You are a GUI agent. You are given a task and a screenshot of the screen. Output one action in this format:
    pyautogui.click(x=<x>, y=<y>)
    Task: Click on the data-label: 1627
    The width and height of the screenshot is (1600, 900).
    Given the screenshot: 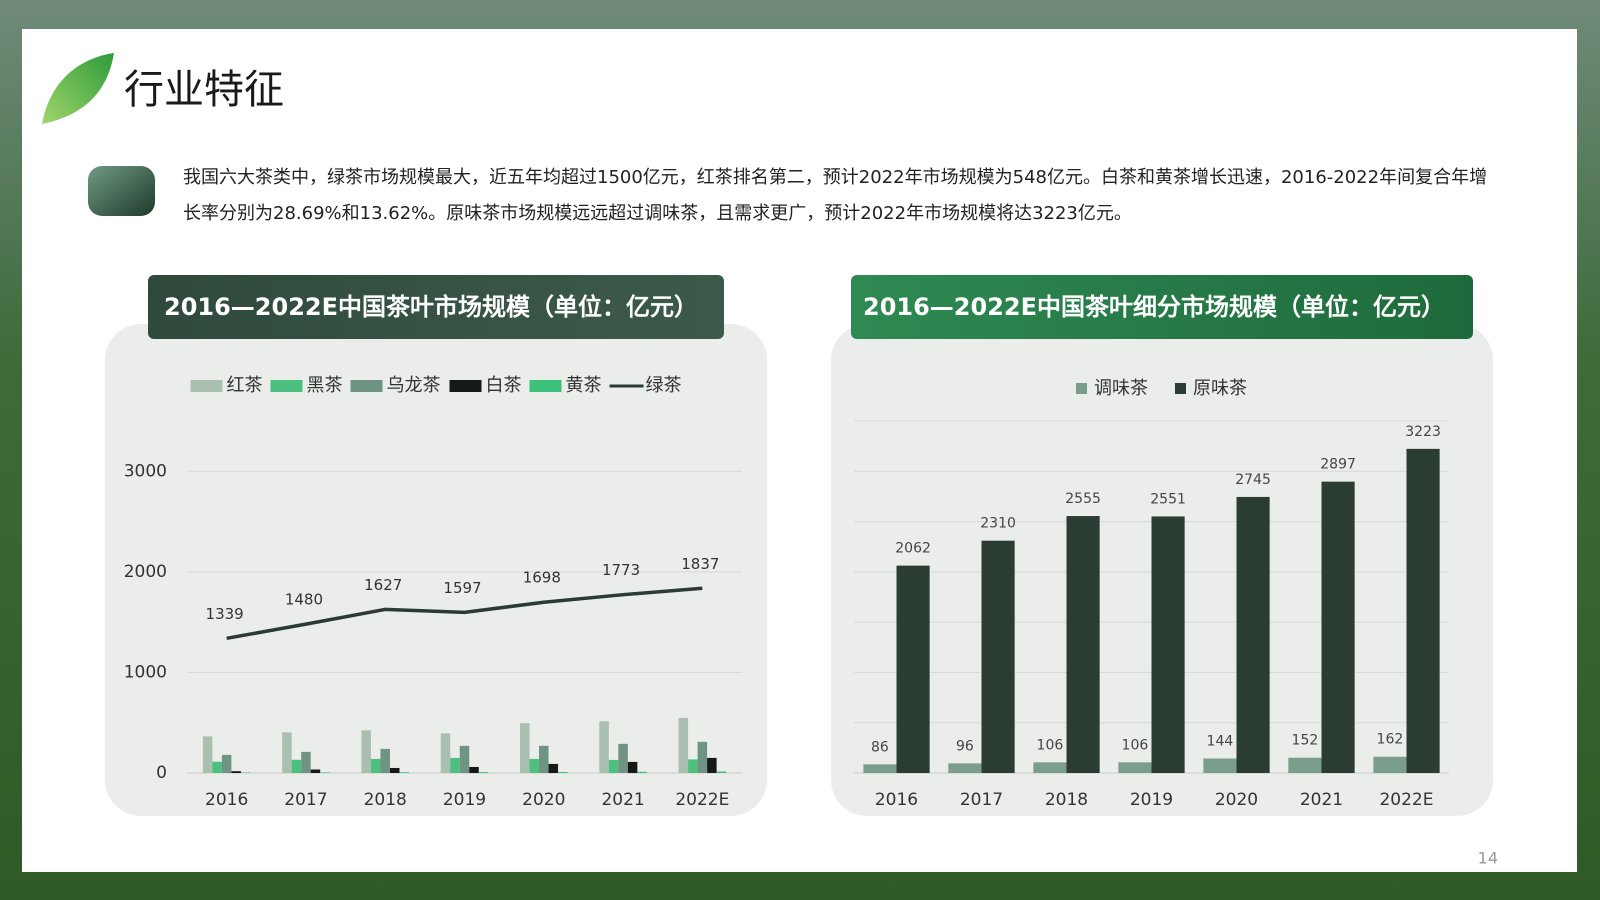 What is the action you would take?
    pyautogui.click(x=383, y=585)
    